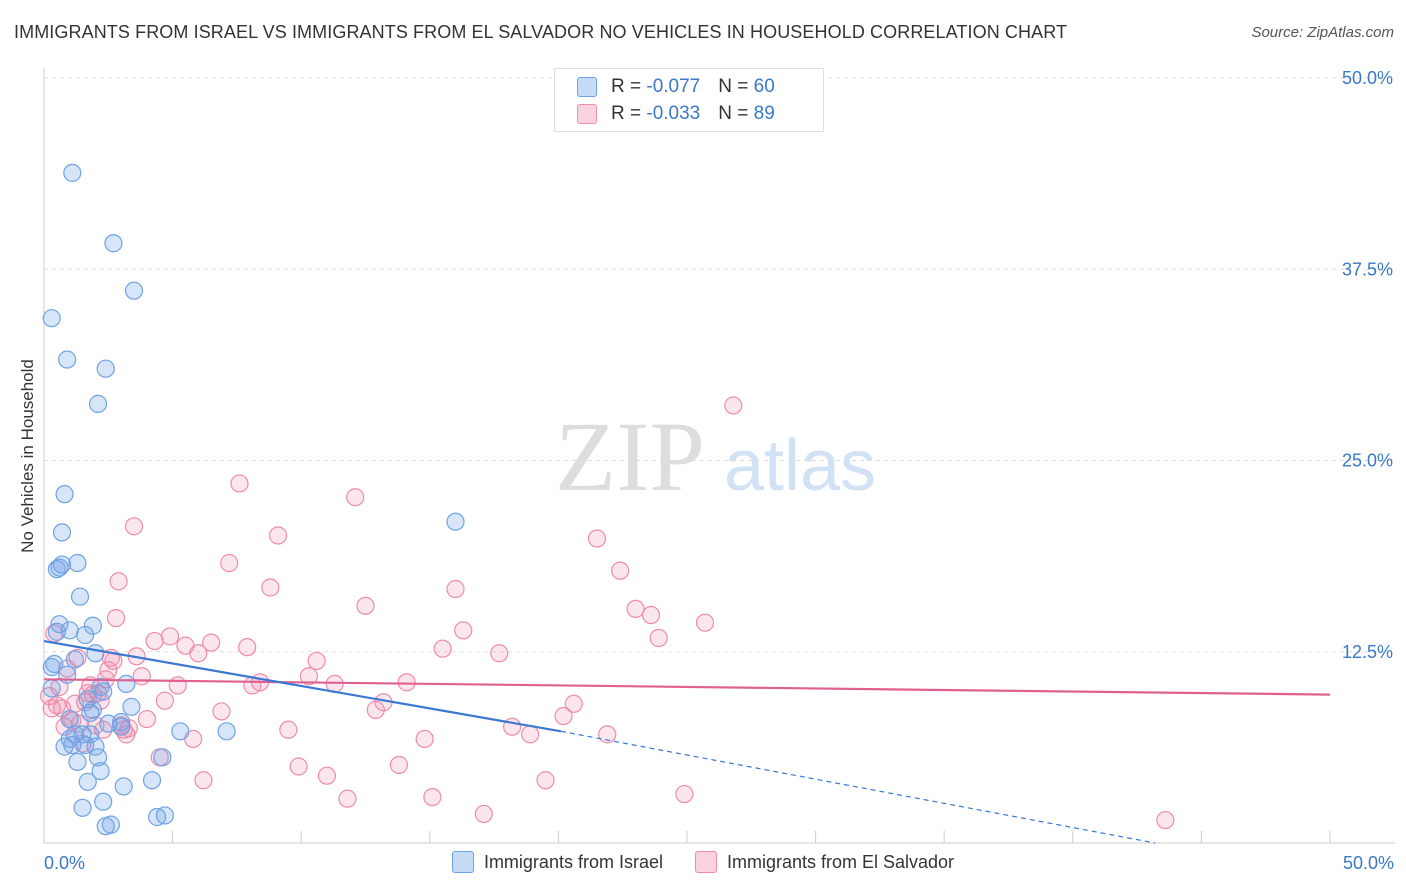 The image size is (1406, 892). Describe the element at coordinates (764, 86) in the screenshot. I see `israel-n-value: 60` at that location.